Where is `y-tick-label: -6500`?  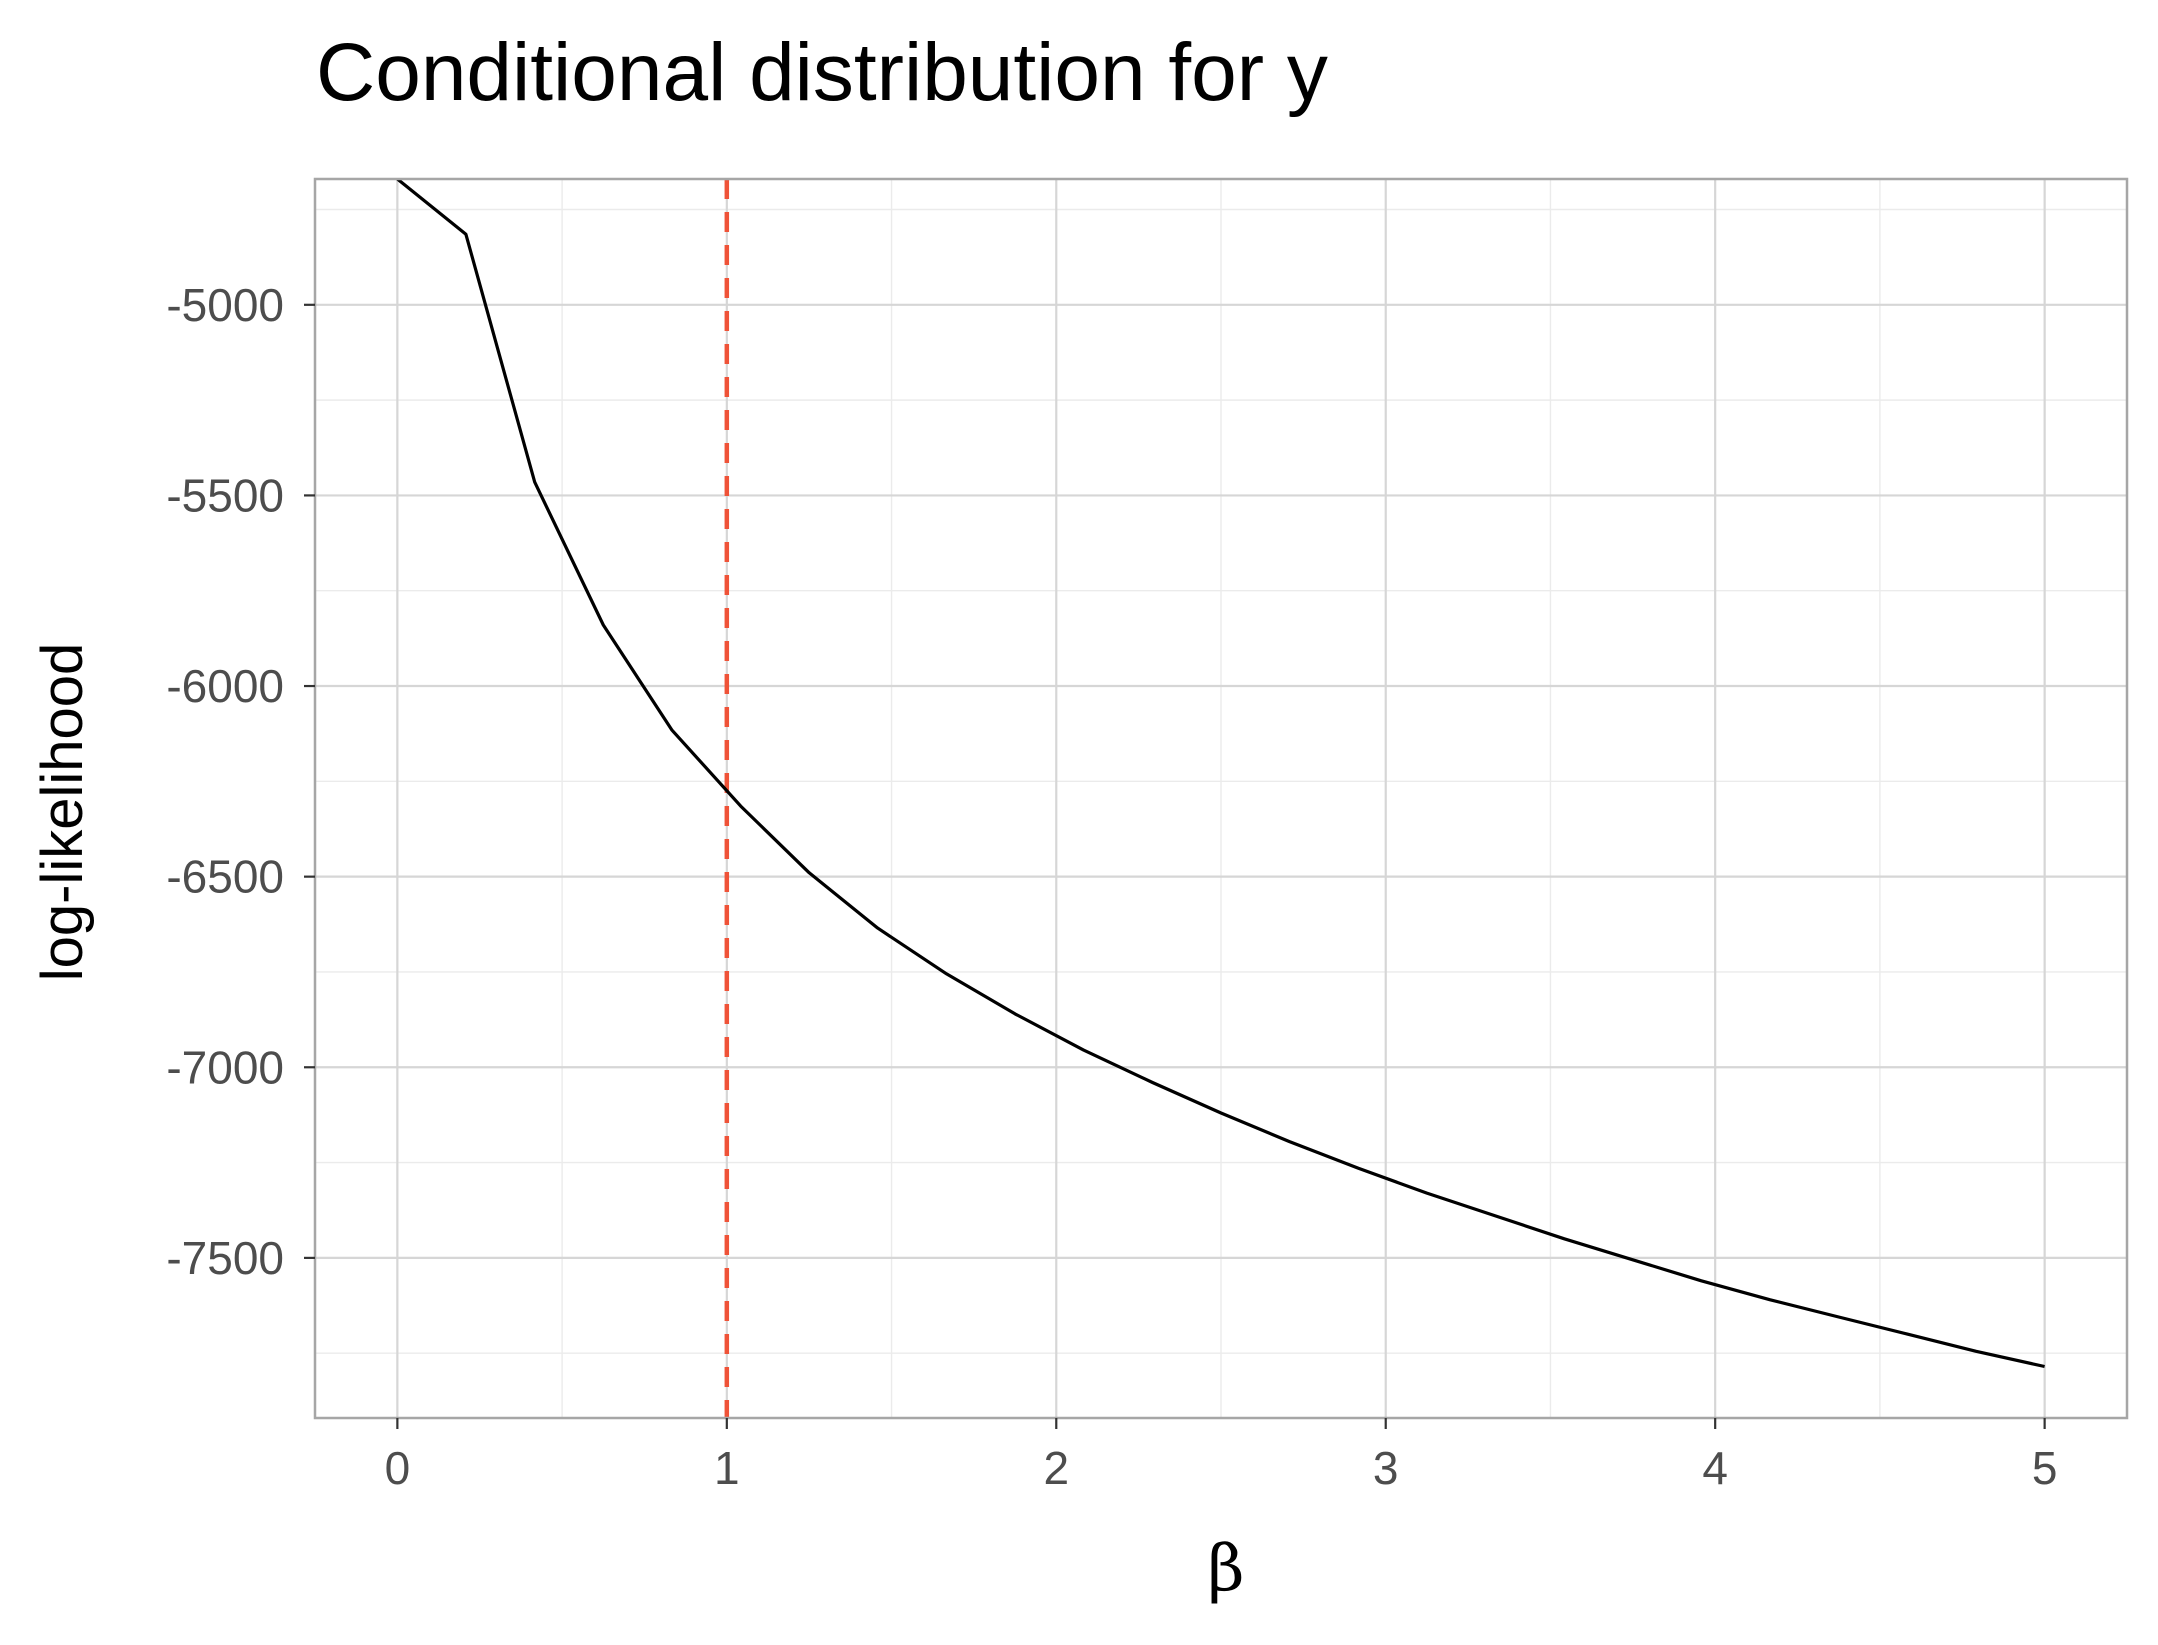
y-tick-label: -6500 is located at coordinates (225, 877).